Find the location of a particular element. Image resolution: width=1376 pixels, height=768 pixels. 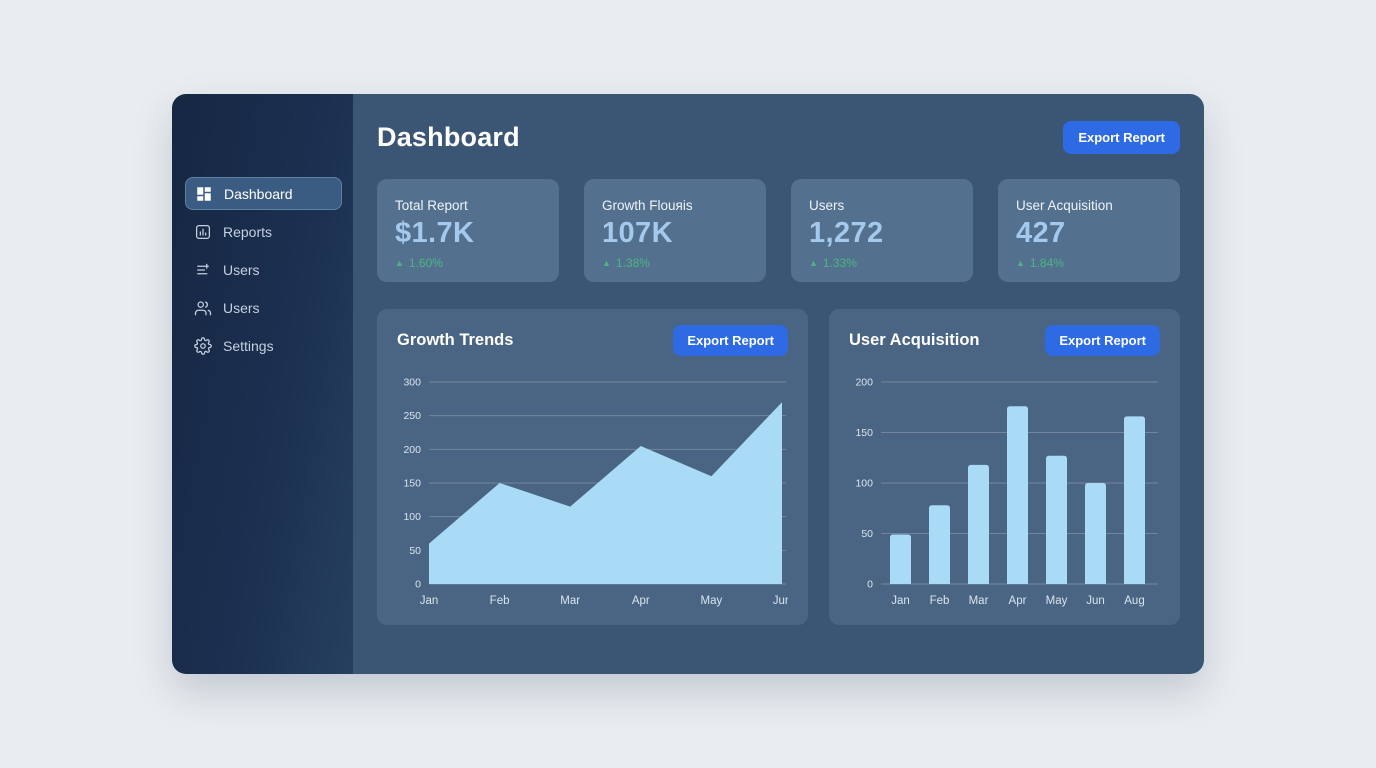

sidebar-item-dashboard: Dashboard is located at coordinates (263, 193).